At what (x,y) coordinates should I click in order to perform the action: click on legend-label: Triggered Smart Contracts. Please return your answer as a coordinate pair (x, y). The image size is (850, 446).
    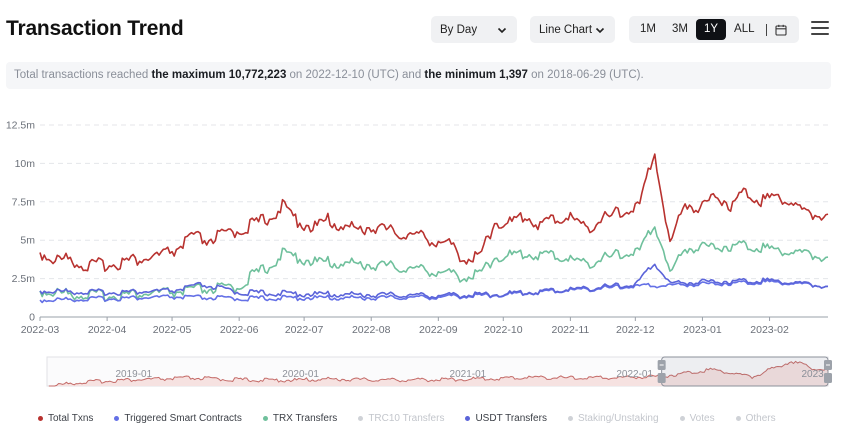
    Looking at the image, I should click on (183, 418).